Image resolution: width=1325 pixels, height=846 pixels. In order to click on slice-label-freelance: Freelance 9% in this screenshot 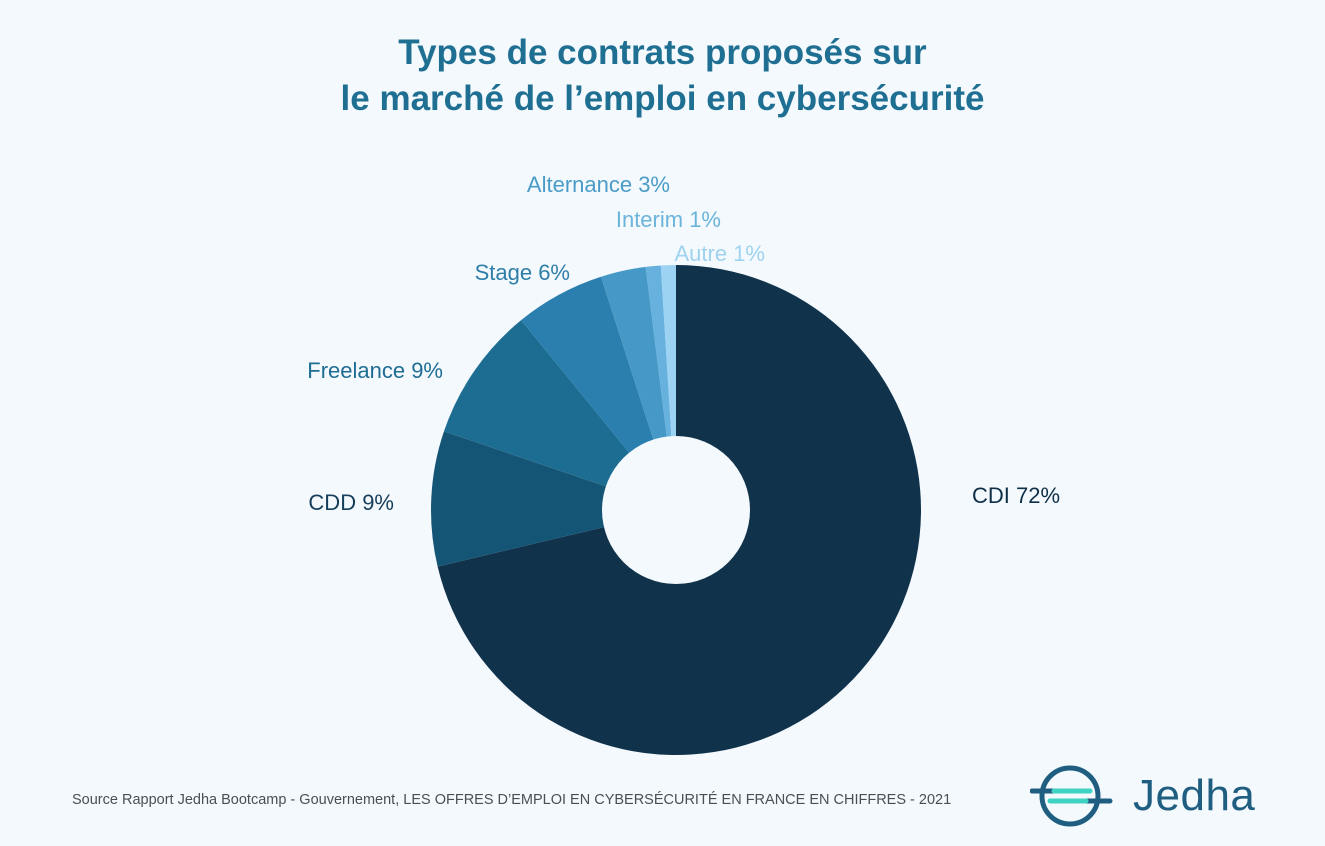, I will do `click(375, 370)`.